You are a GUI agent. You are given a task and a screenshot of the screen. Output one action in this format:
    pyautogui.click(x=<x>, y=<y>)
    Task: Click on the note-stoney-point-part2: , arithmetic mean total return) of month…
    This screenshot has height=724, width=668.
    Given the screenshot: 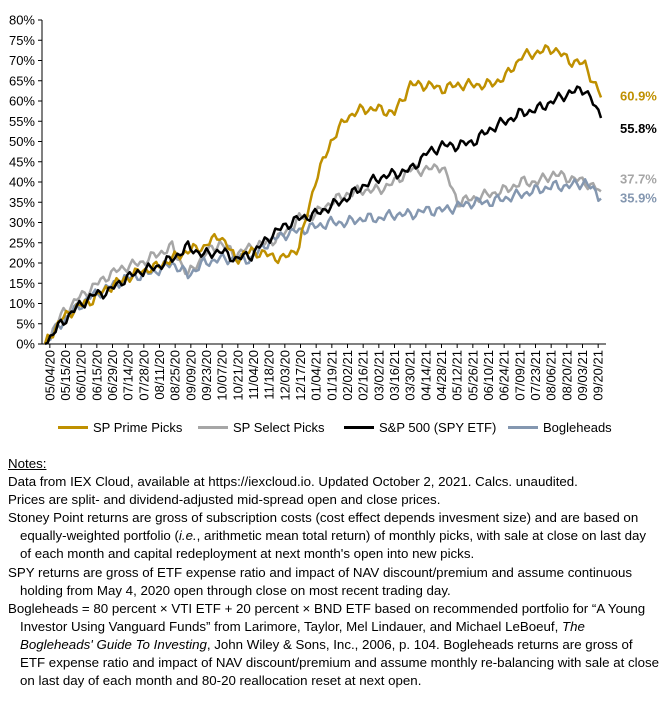 What is the action you would take?
    pyautogui.click(x=333, y=545)
    